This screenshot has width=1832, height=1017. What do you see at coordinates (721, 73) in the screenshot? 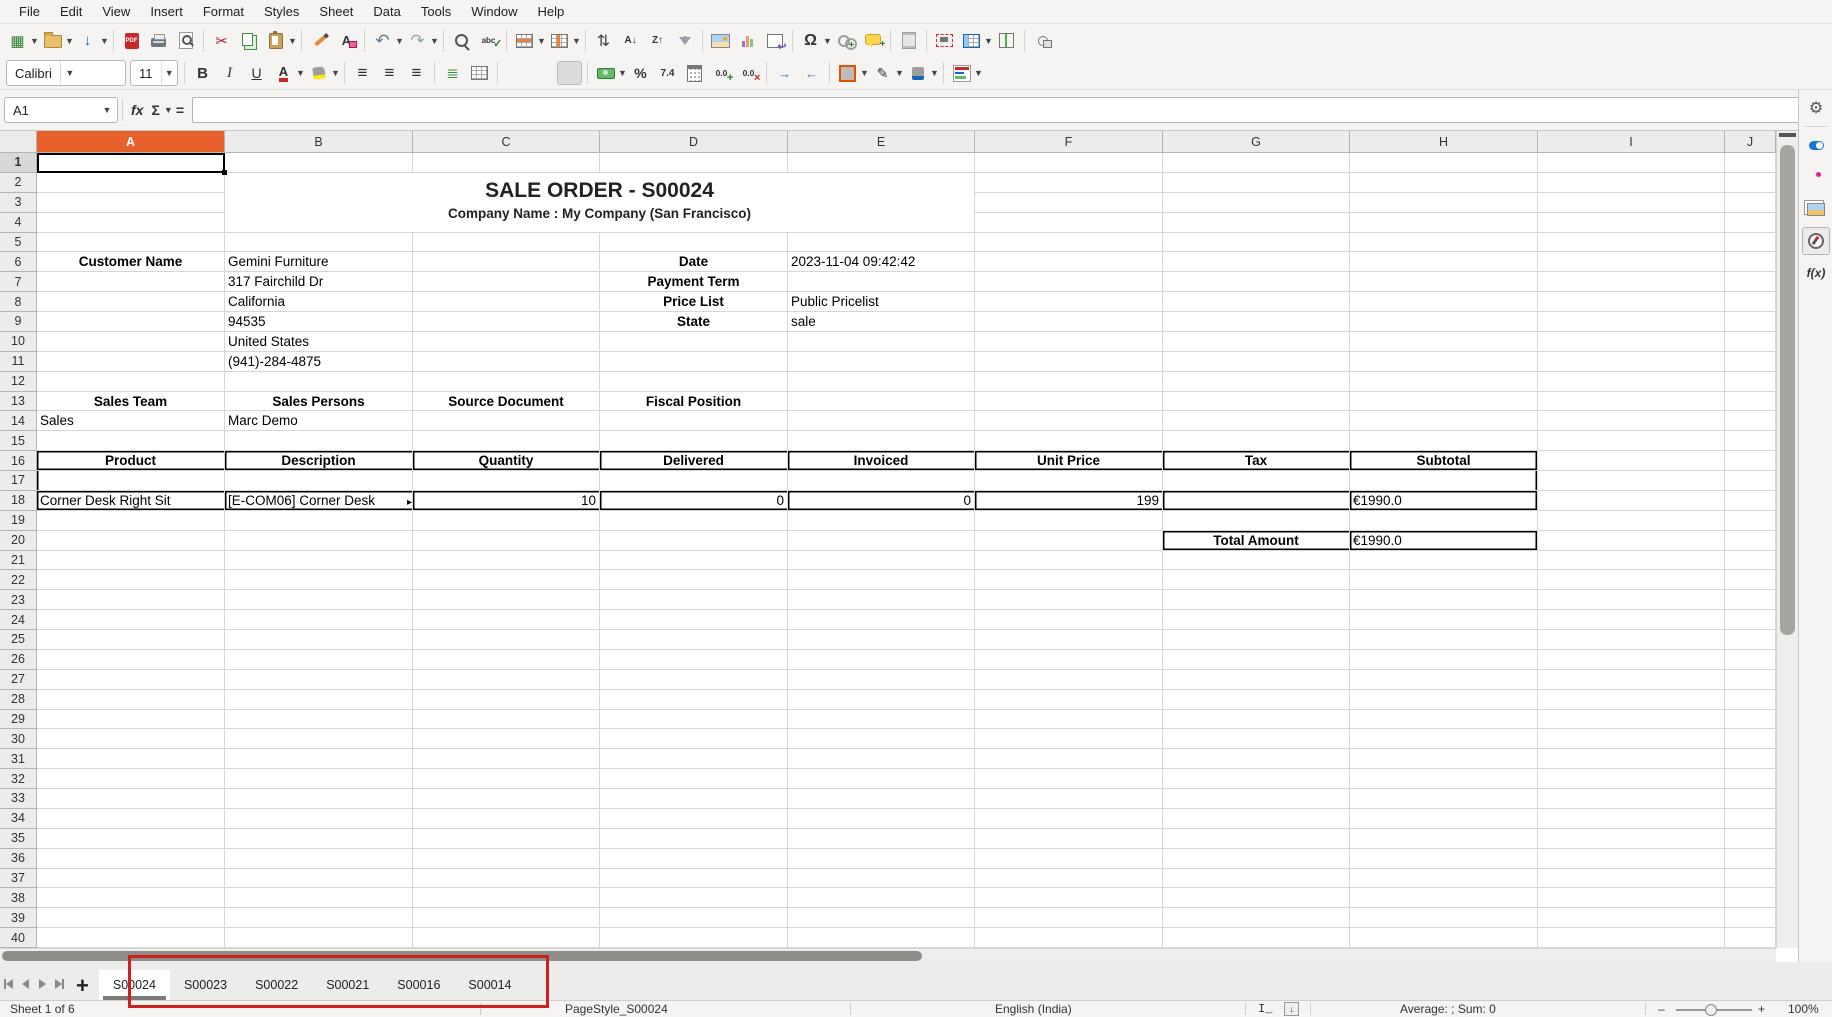
I see `add-decimal-place-button: 0.0` at bounding box center [721, 73].